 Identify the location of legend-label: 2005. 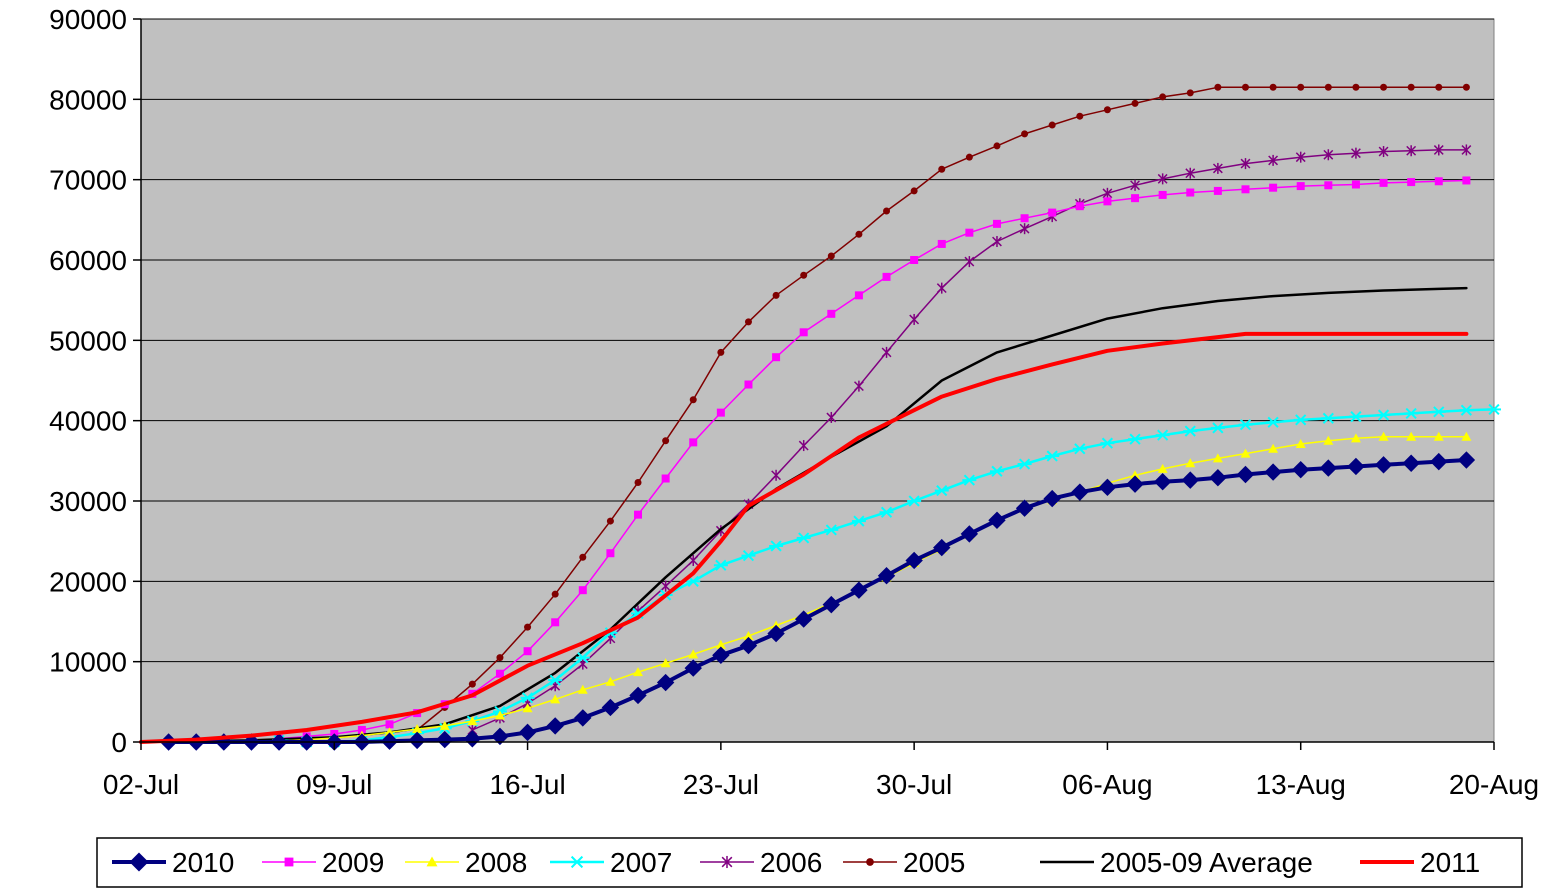
(934, 862).